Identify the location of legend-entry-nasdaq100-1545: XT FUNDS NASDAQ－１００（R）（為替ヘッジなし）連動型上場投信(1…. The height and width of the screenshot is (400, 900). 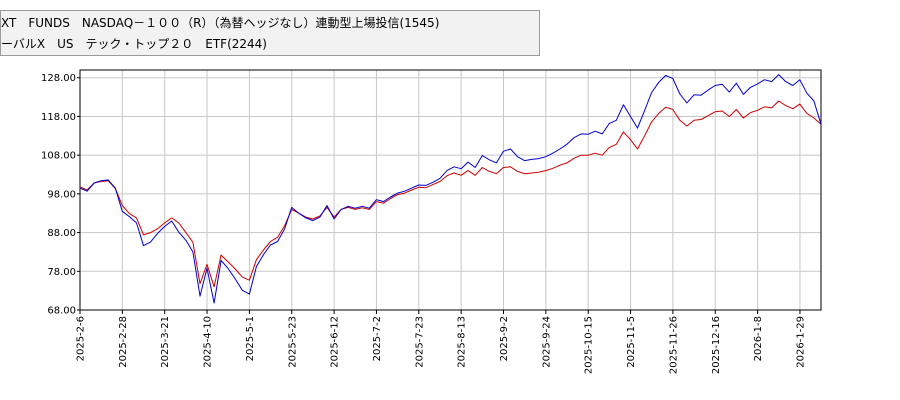
(220, 23).